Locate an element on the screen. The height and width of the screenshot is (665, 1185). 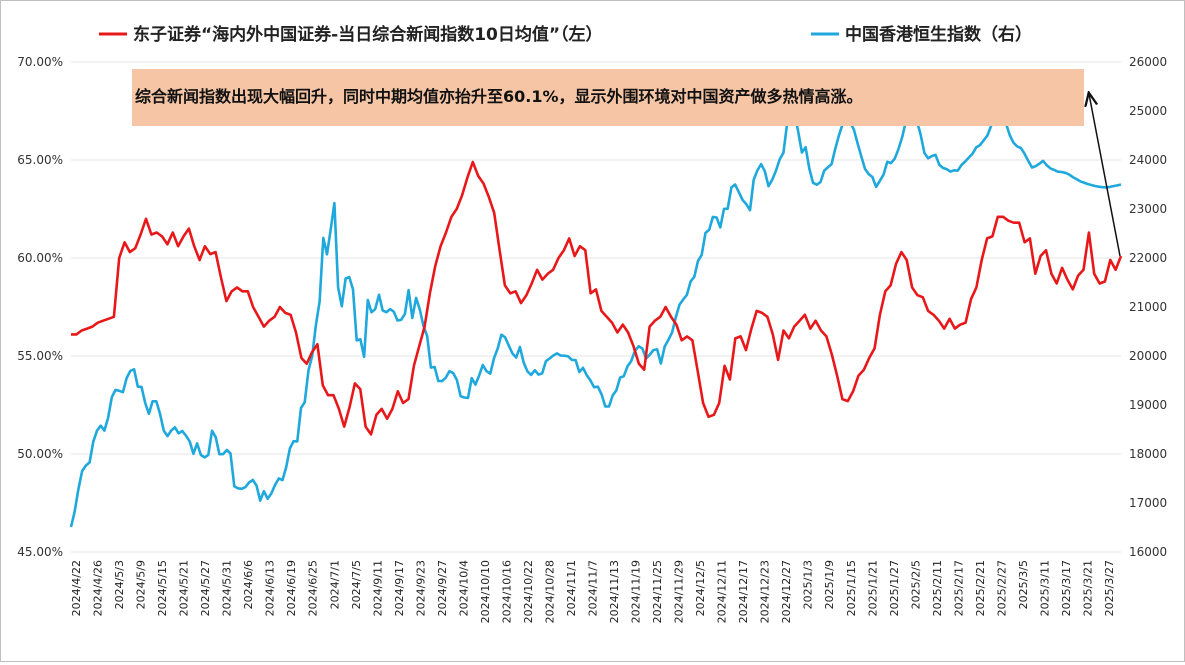
right-tick-label: 20000 is located at coordinates (1148, 356).